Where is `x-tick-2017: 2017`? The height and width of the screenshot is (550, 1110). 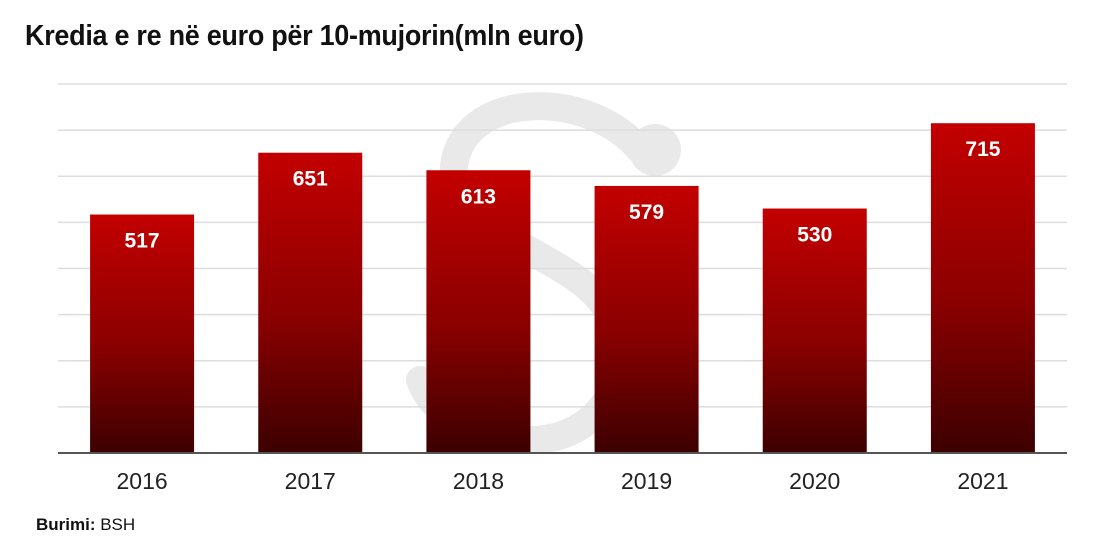 x-tick-2017: 2017 is located at coordinates (310, 481).